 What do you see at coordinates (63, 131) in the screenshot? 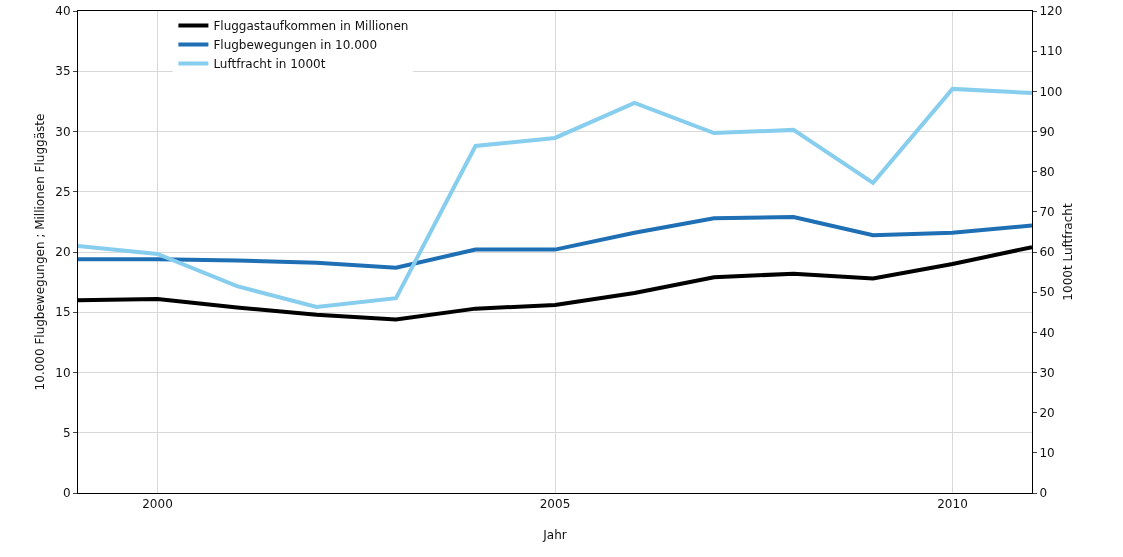
I see `y-tick-label: 30` at bounding box center [63, 131].